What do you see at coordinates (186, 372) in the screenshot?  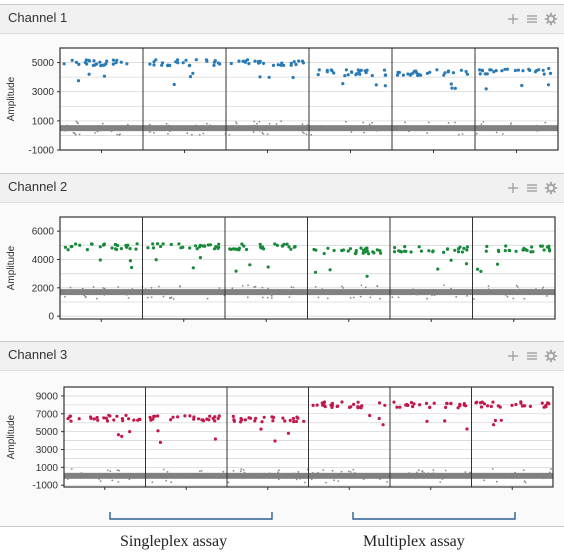 I see `well-label: B04` at bounding box center [186, 372].